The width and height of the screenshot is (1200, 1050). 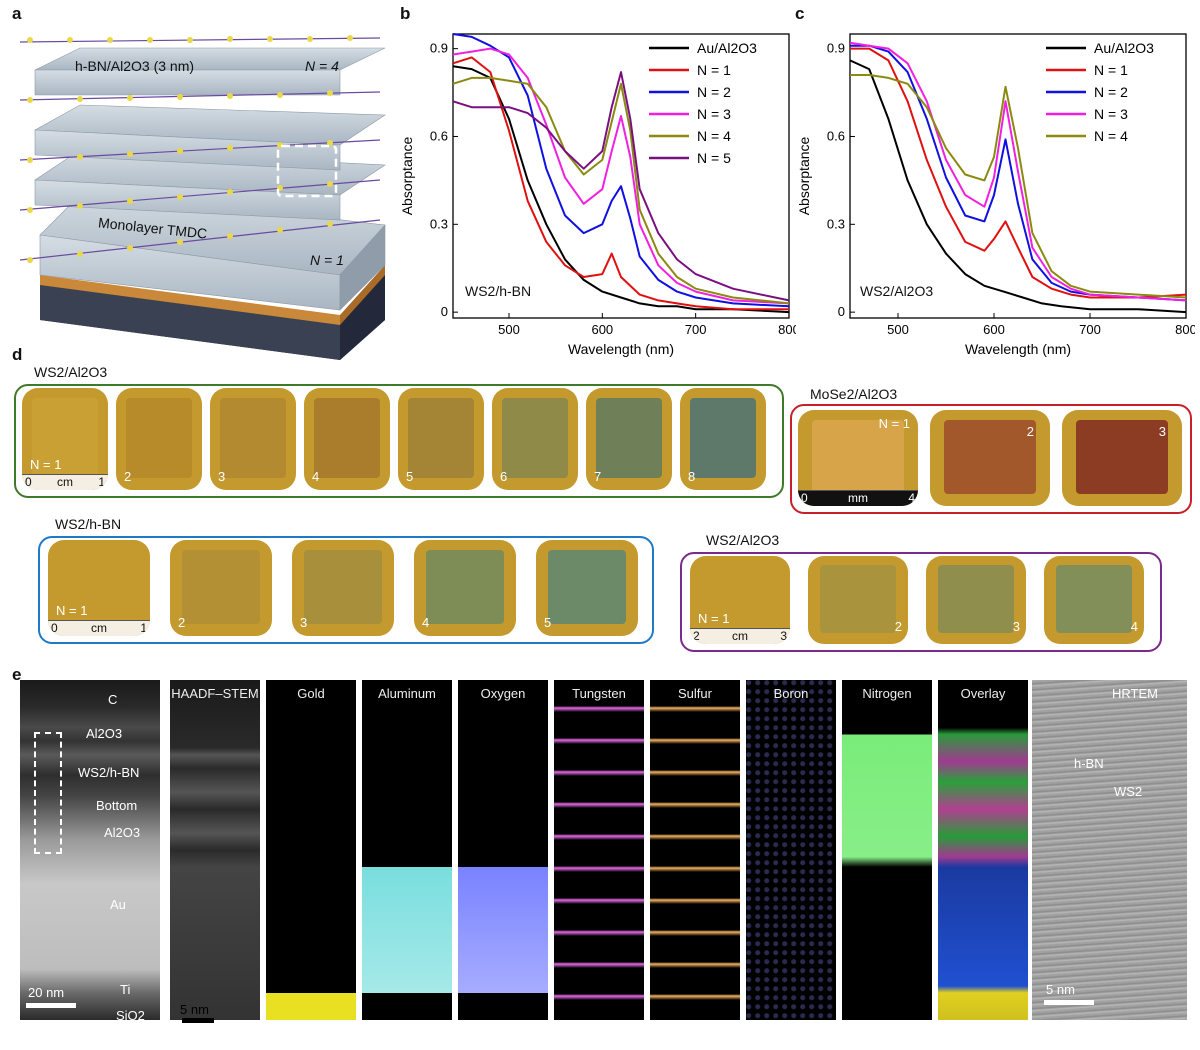 I want to click on group-title-ws2-al2o3-2: WS2/Al2O3, so click(x=743, y=540).